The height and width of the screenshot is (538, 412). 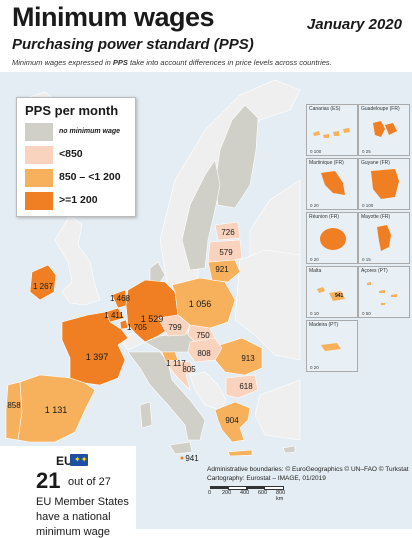 I want to click on legend-item-mid: 850 – <1 200, so click(x=79, y=178).